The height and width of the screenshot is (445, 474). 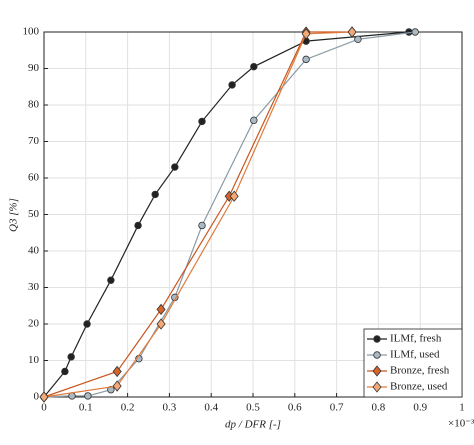 I want to click on x-tick-label: 0.5, so click(x=253, y=408).